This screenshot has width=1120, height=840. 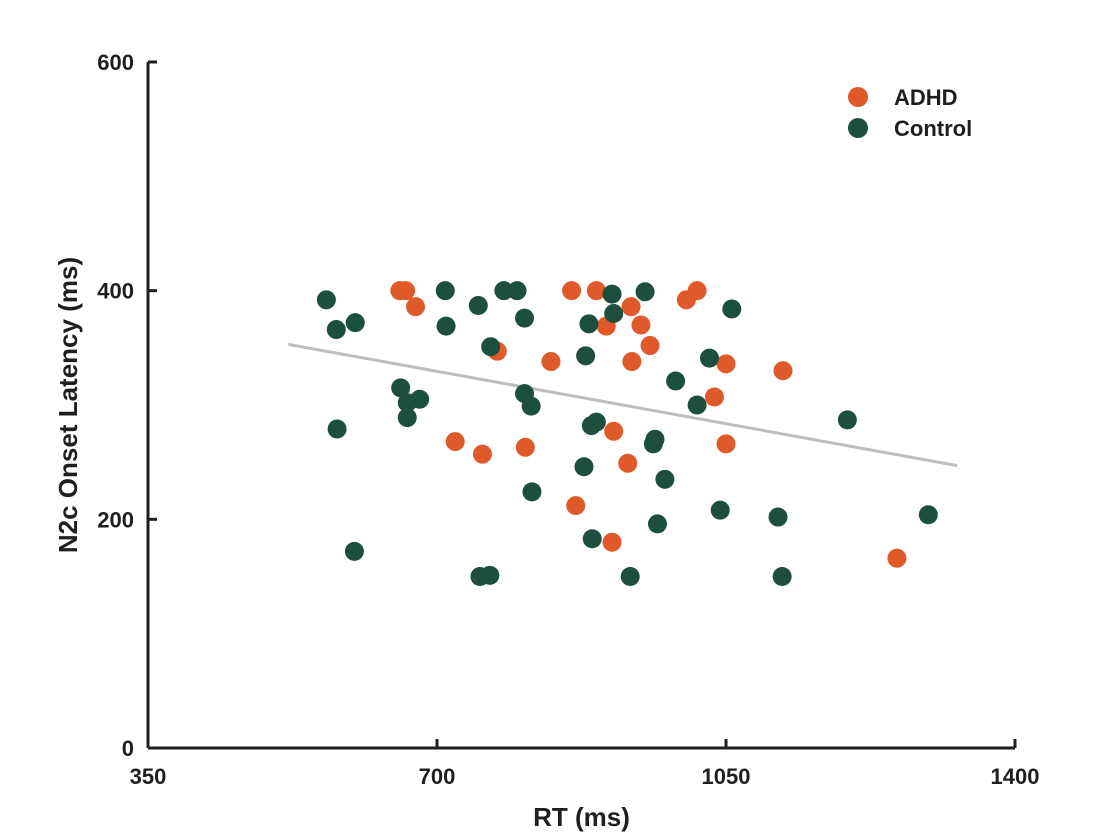 What do you see at coordinates (115, 519) in the screenshot?
I see `y-tick-label: 200` at bounding box center [115, 519].